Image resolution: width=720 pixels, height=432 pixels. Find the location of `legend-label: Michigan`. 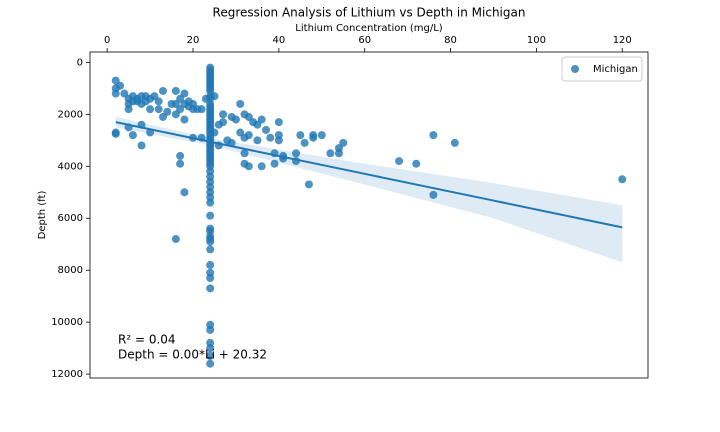

legend-label: Michigan is located at coordinates (615, 69).